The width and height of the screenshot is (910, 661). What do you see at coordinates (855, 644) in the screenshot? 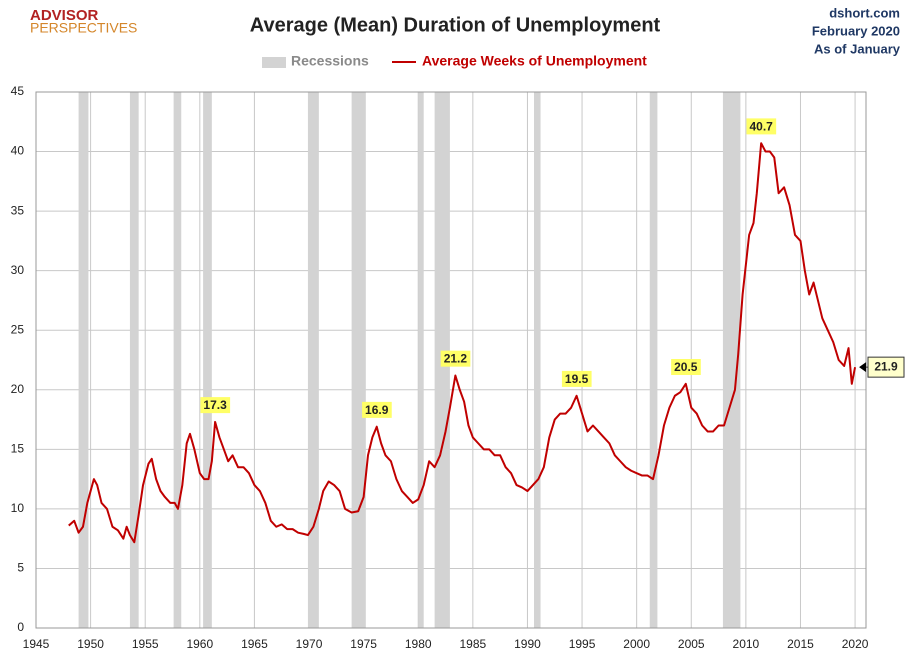
I see `x-tick-label: 2020` at bounding box center [855, 644].